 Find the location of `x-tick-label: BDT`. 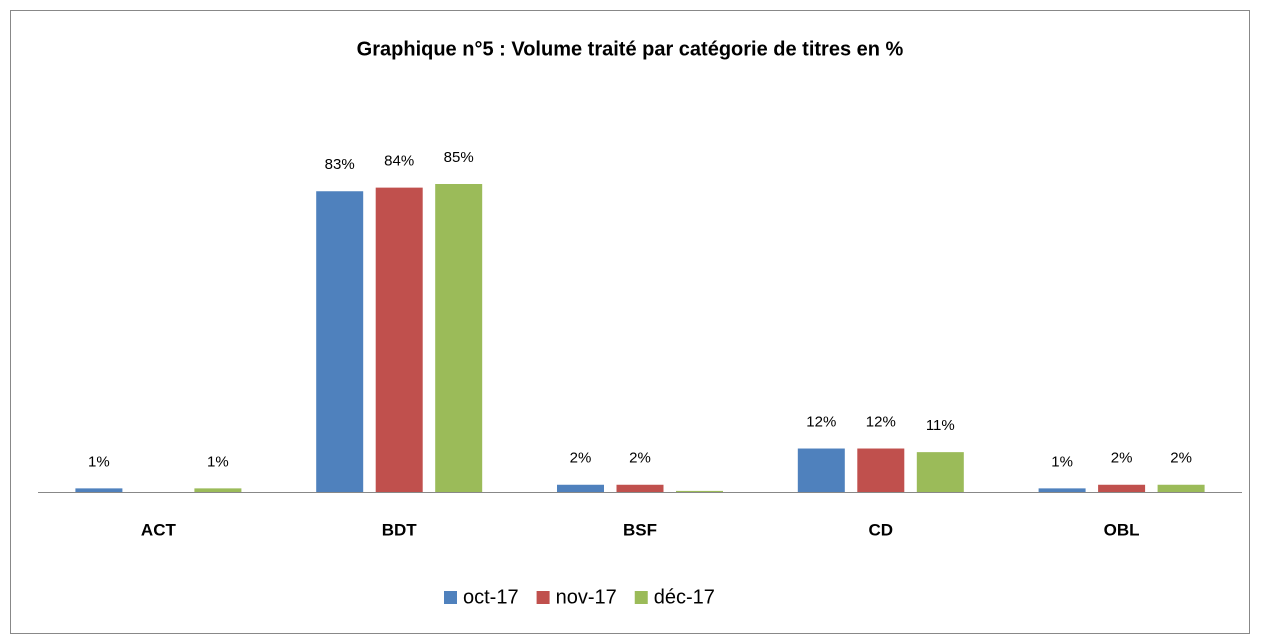

x-tick-label: BDT is located at coordinates (400, 529).